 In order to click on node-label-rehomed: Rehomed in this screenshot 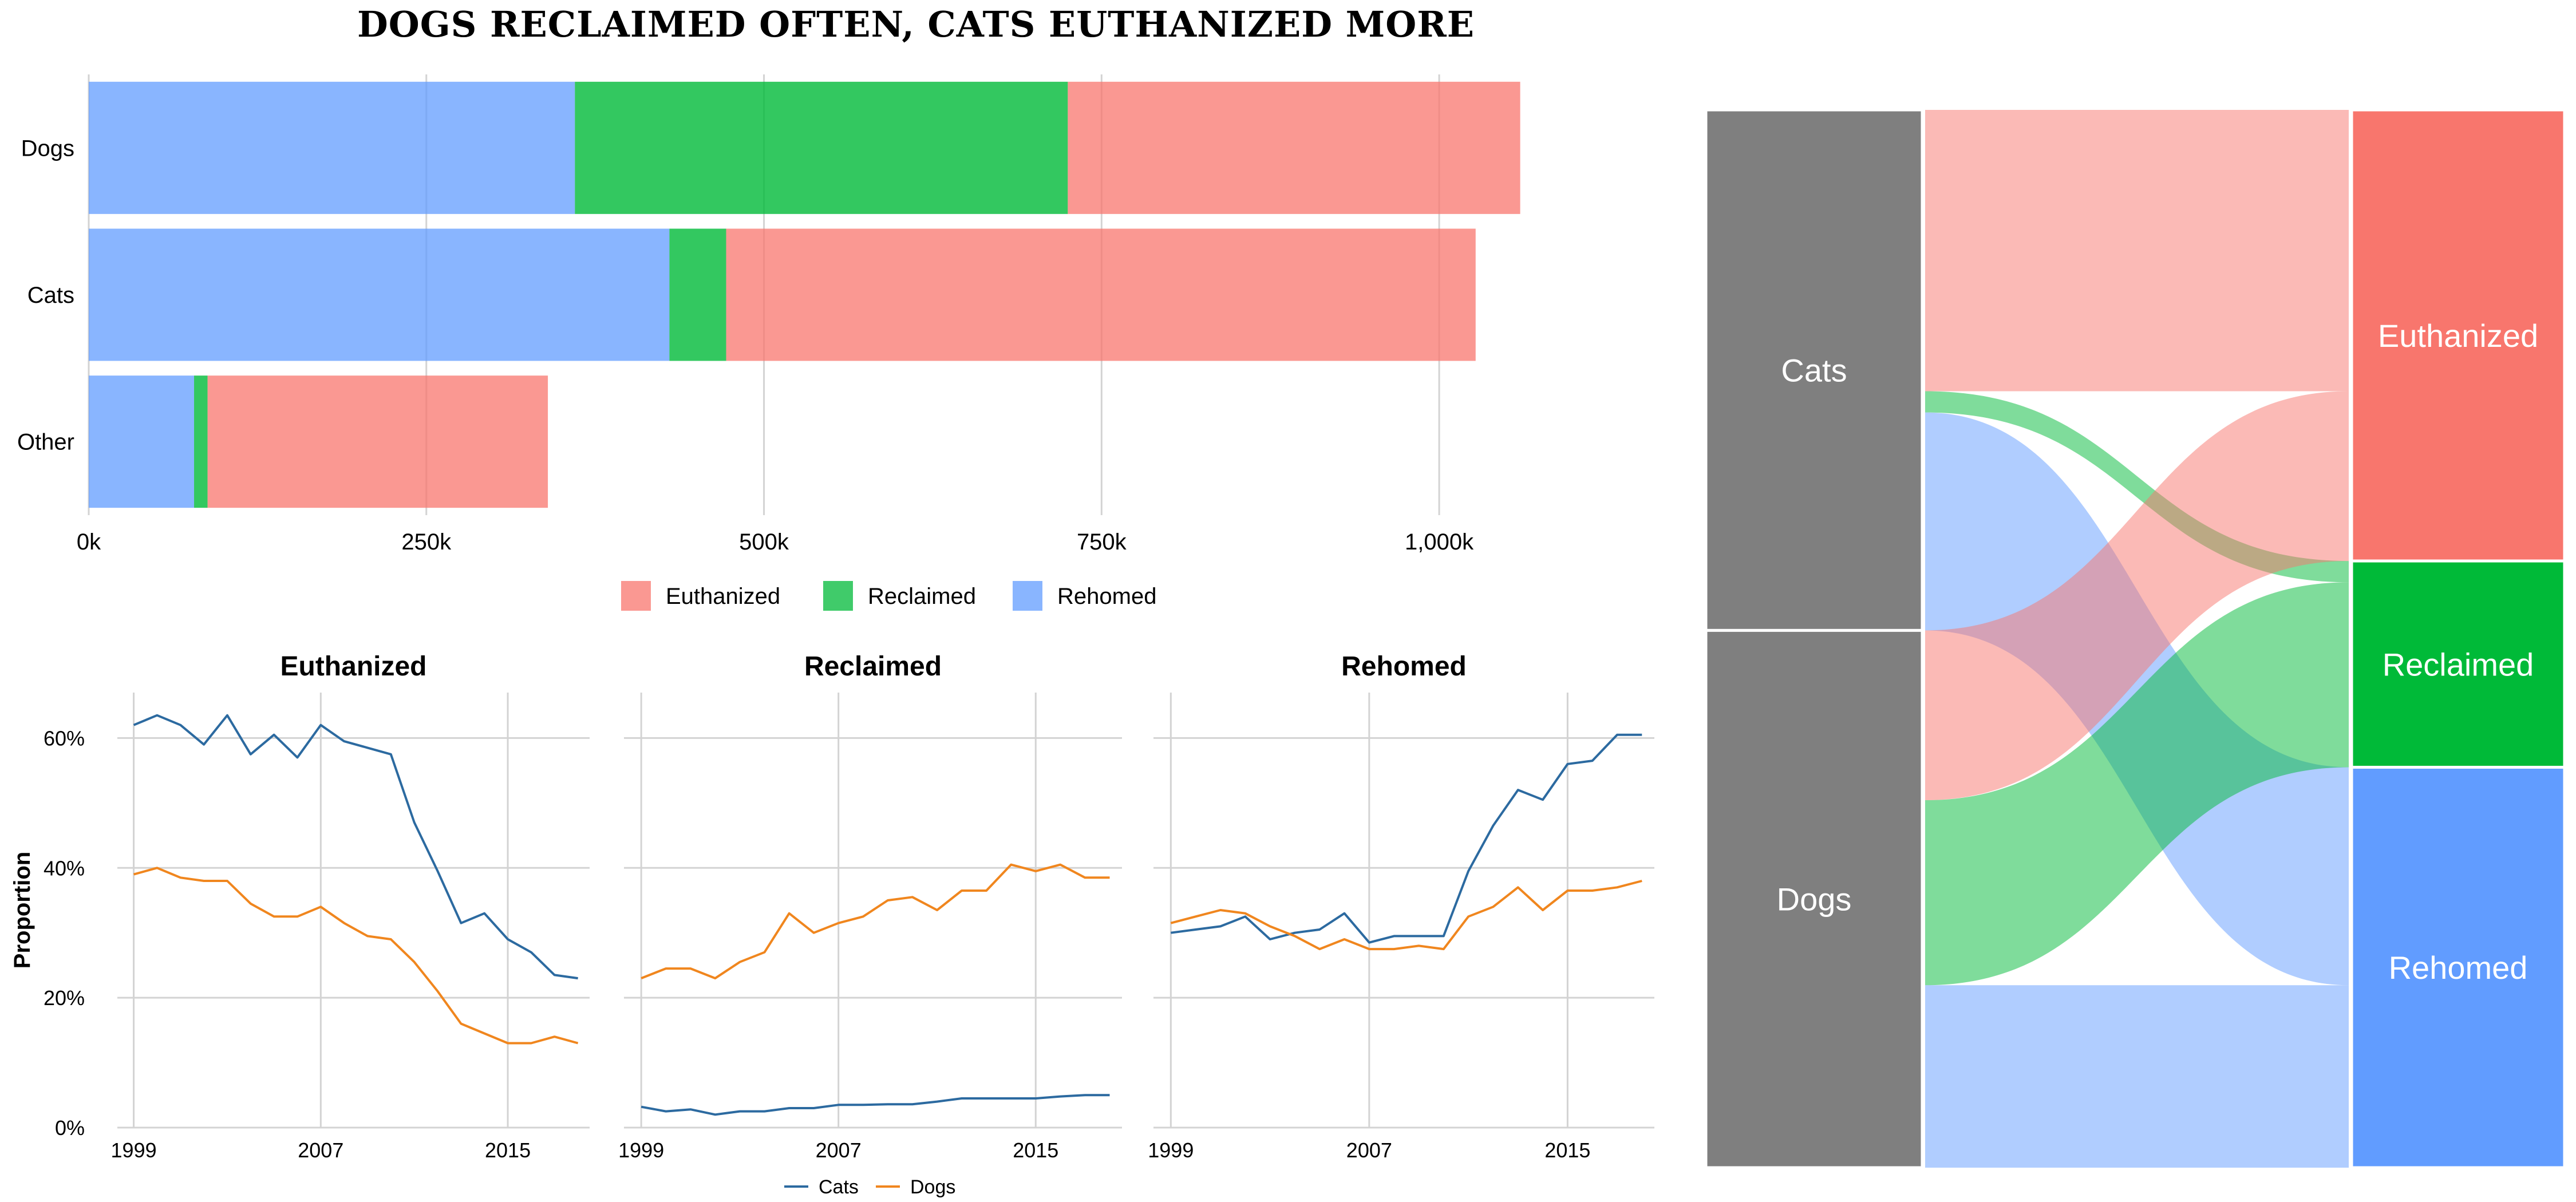, I will do `click(2458, 968)`.